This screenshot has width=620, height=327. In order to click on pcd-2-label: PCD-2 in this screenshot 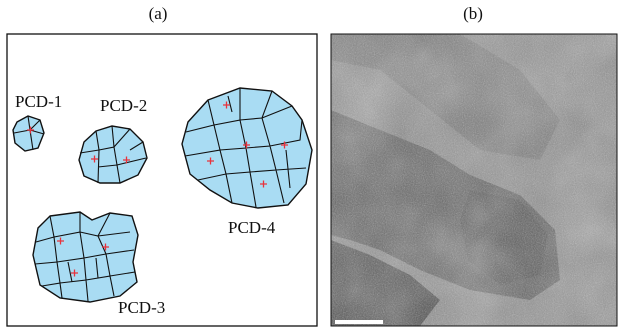, I will do `click(123, 105)`.